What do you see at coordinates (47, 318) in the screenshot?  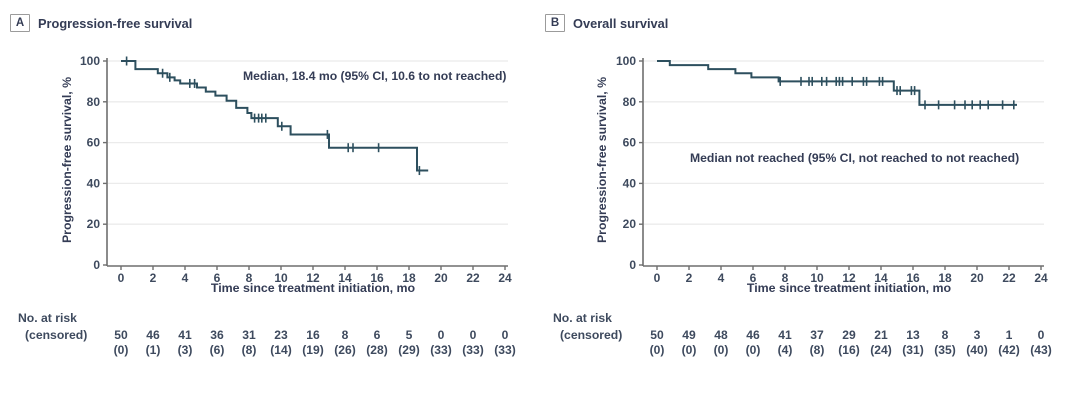 I see `panel-a-risk-header: No. at risk` at bounding box center [47, 318].